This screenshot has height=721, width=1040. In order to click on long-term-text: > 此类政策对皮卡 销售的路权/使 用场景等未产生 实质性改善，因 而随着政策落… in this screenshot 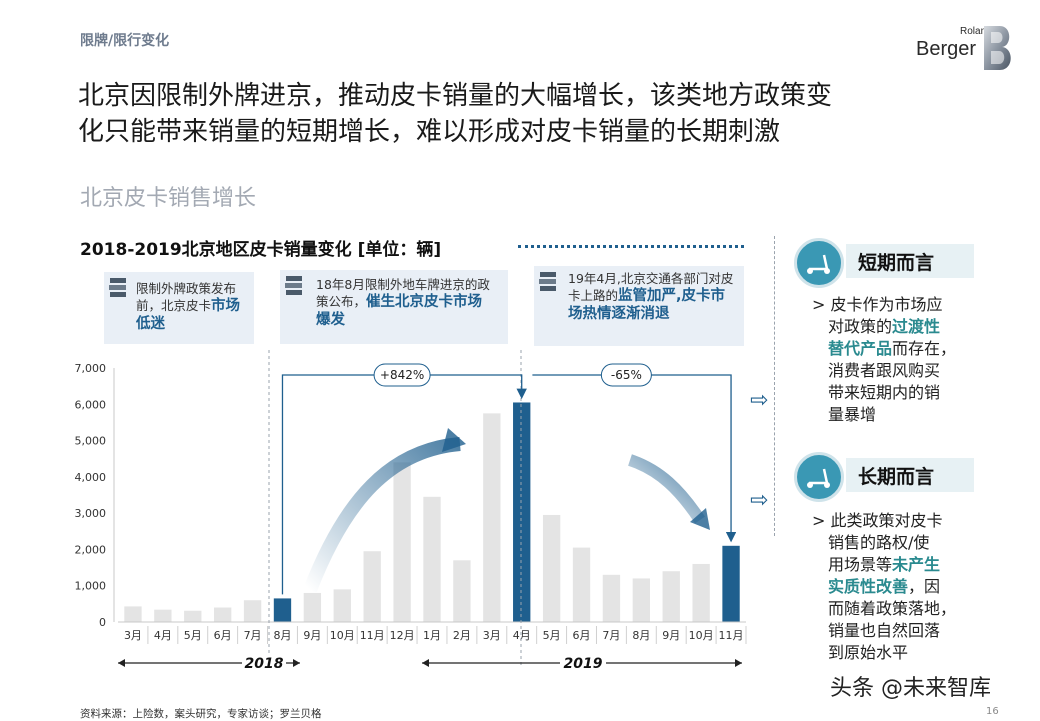, I will do `click(902, 587)`.